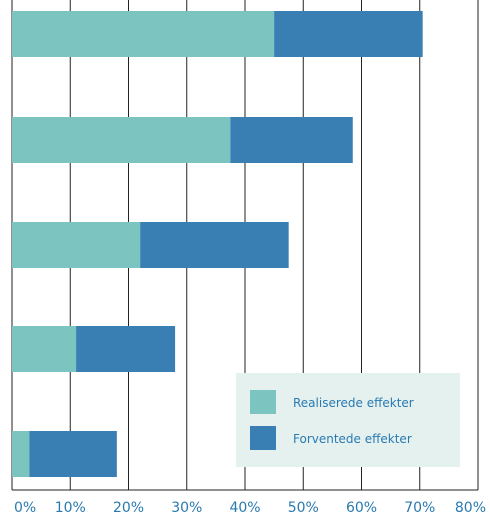  Describe the element at coordinates (352, 439) in the screenshot. I see `legend-label-forventede: Forventede effekter` at that location.